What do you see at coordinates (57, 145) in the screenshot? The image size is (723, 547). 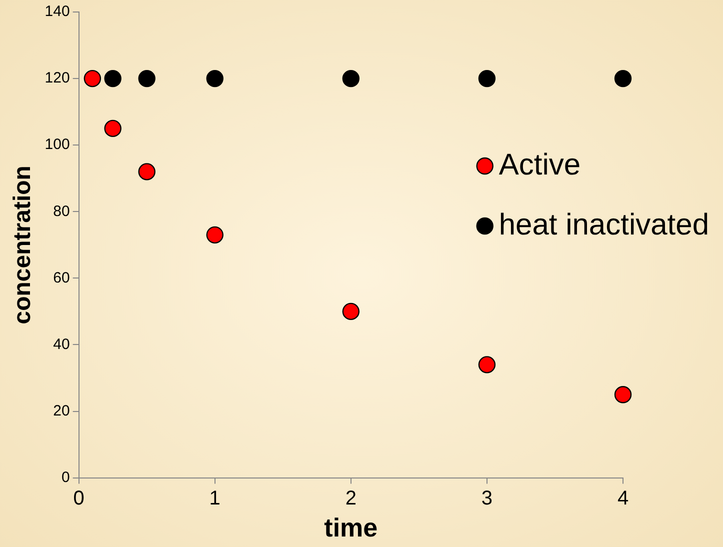 I see `y-tick-label: 100` at bounding box center [57, 145].